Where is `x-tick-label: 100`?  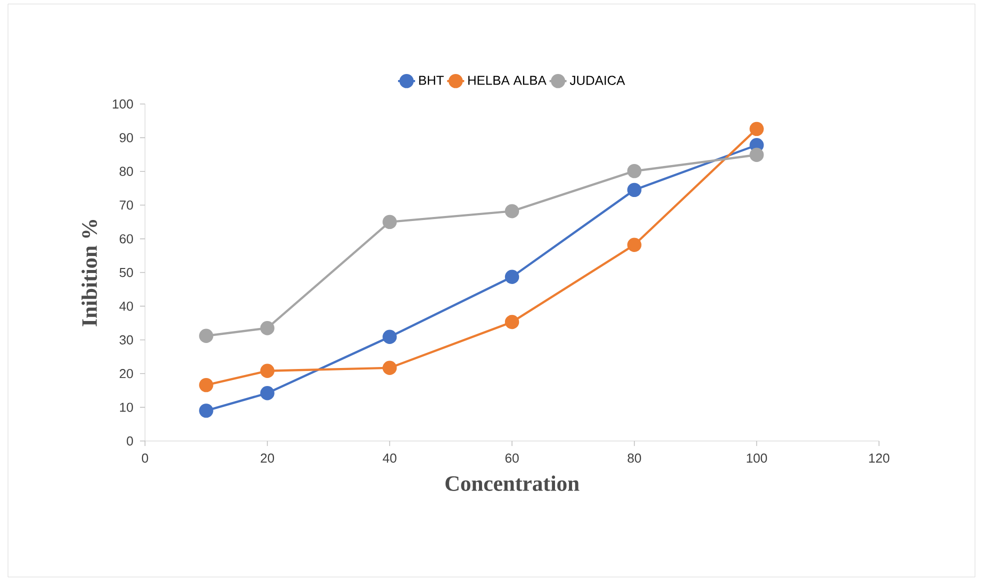
x-tick-label: 100 is located at coordinates (756, 458).